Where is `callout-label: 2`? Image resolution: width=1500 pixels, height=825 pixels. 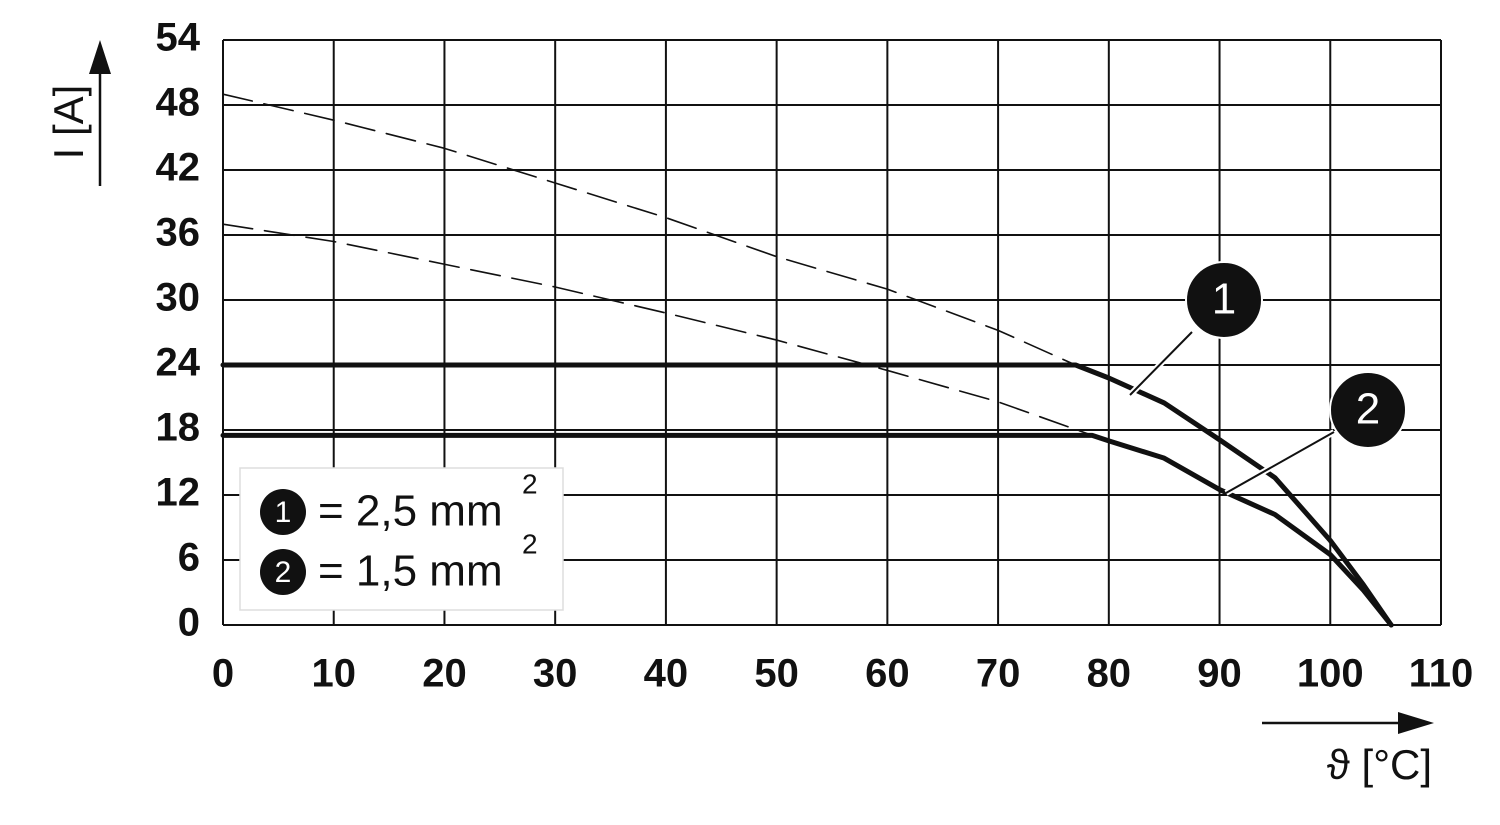 callout-label: 2 is located at coordinates (1368, 409).